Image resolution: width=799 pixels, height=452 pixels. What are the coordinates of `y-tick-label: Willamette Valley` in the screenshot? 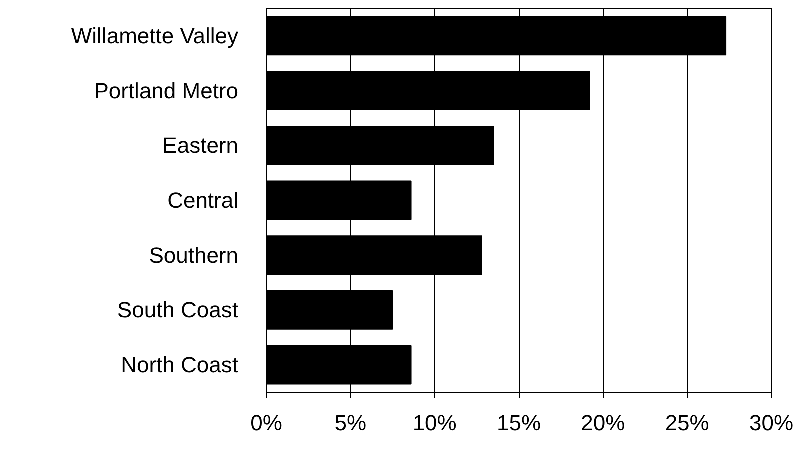 It's located at (155, 35).